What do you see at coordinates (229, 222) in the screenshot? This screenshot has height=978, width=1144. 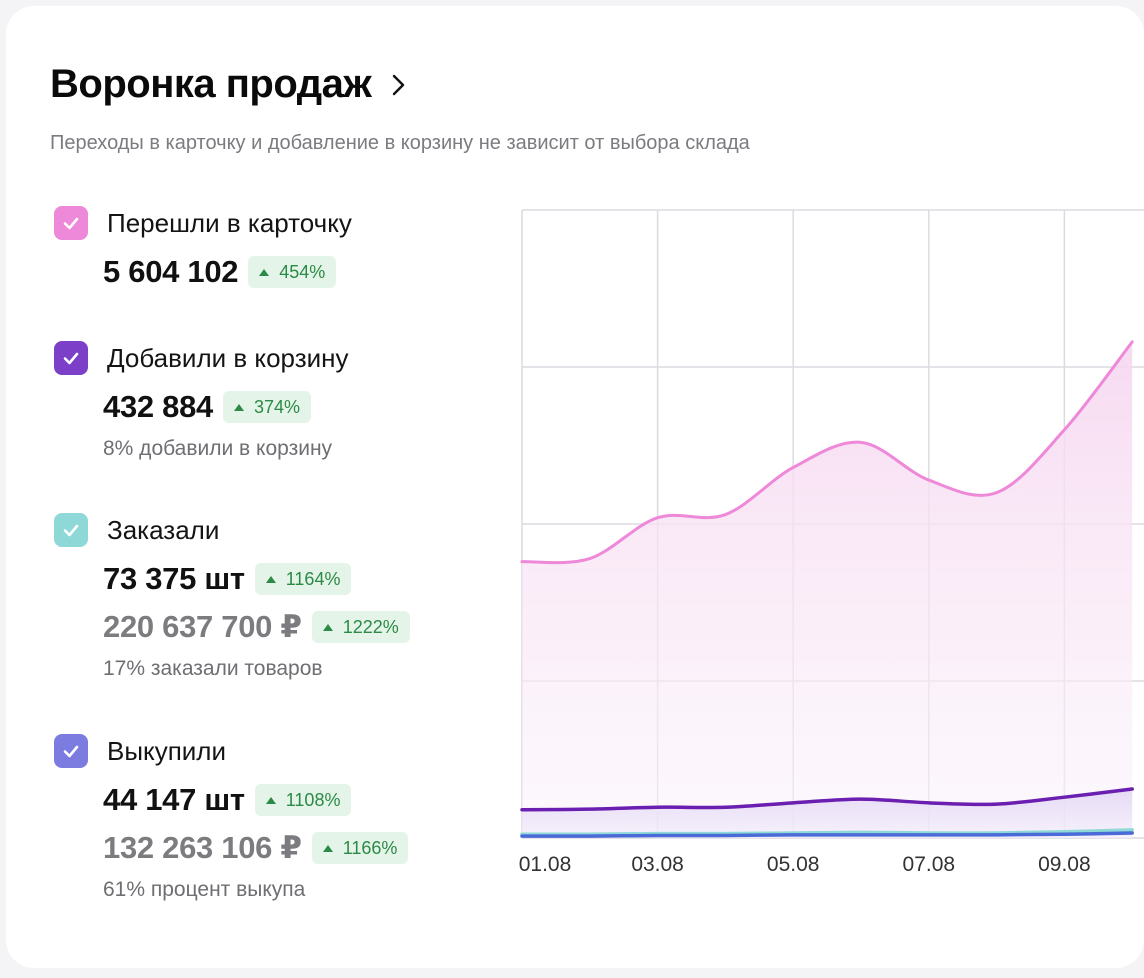 I see `metric-label: Перешли в карточку` at bounding box center [229, 222].